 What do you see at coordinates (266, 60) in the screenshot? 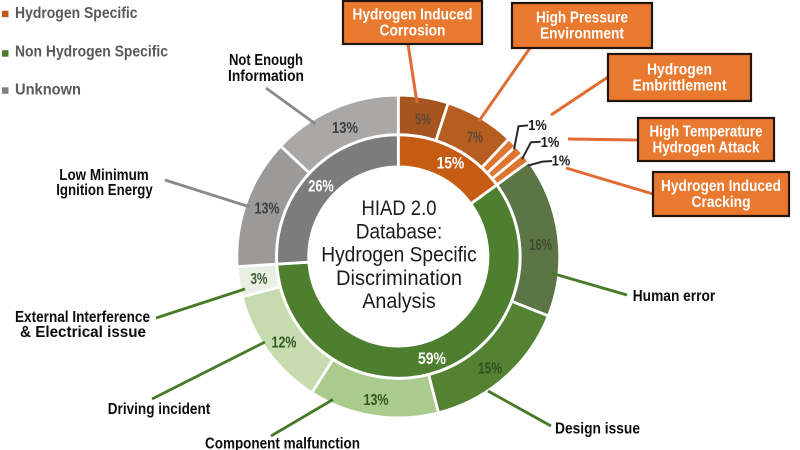
I see `svg-text: Not Enough` at bounding box center [266, 60].